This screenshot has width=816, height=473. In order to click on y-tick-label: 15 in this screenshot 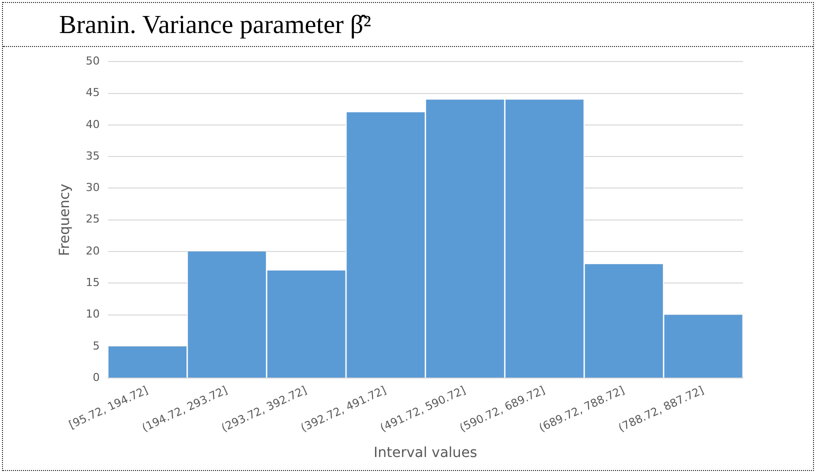, I will do `click(93, 283)`.